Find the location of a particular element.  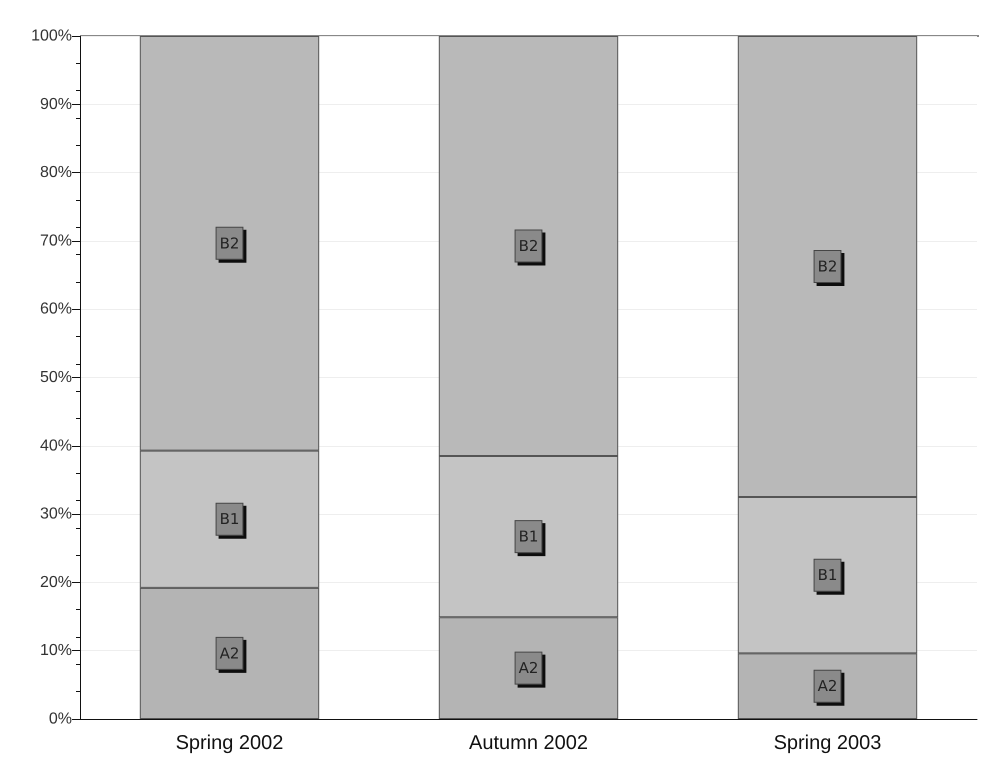

y-tick-label: 30% is located at coordinates (56, 514).